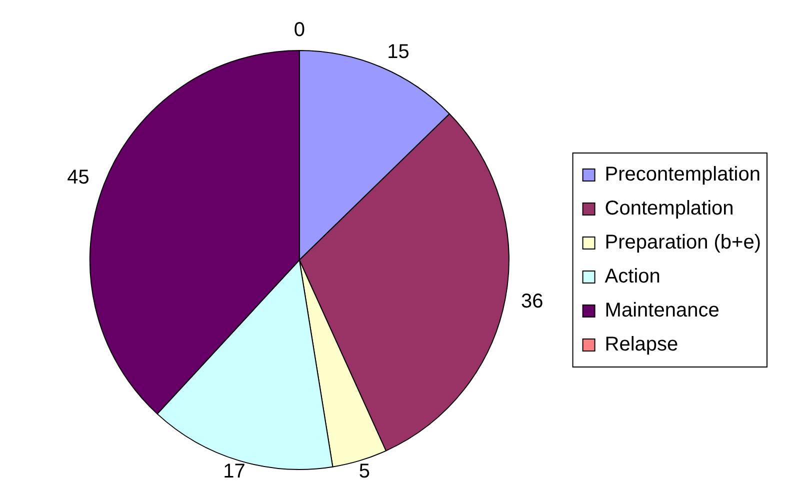  What do you see at coordinates (299, 30) in the screenshot?
I see `text: 0` at bounding box center [299, 30].